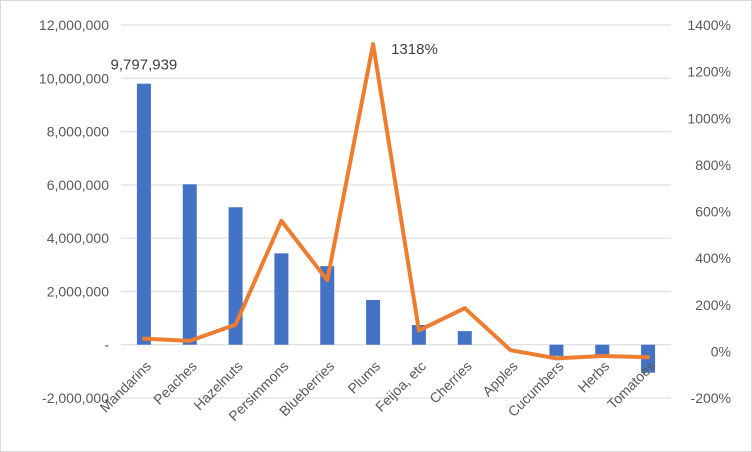  I want to click on right-tick-label-1: 0%, so click(721, 351).